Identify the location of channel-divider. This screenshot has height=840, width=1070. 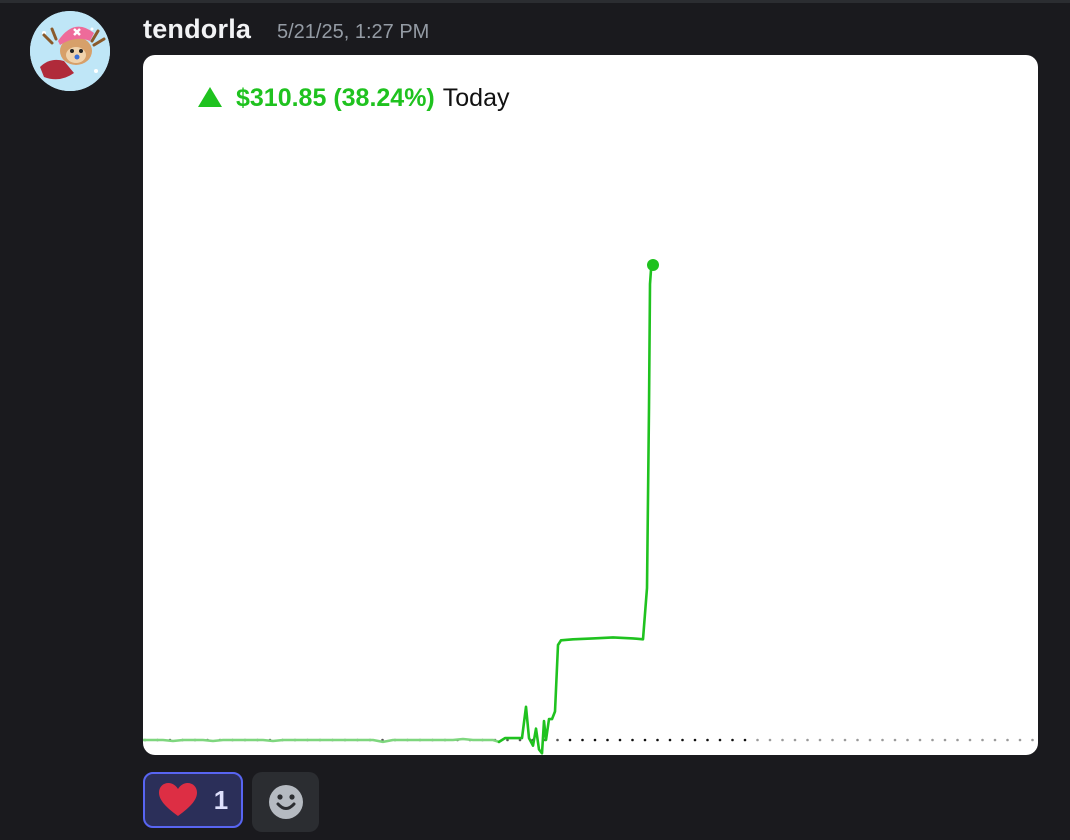
(535, 1).